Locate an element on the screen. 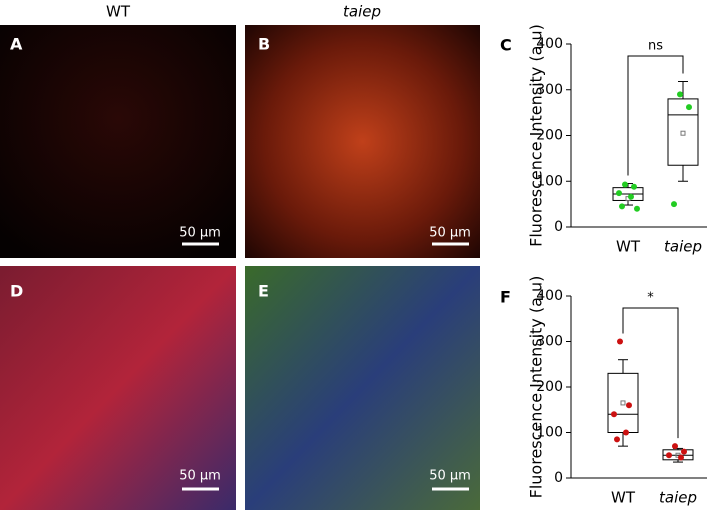 The width and height of the screenshot is (708, 518). significance-label: ns is located at coordinates (655, 46).